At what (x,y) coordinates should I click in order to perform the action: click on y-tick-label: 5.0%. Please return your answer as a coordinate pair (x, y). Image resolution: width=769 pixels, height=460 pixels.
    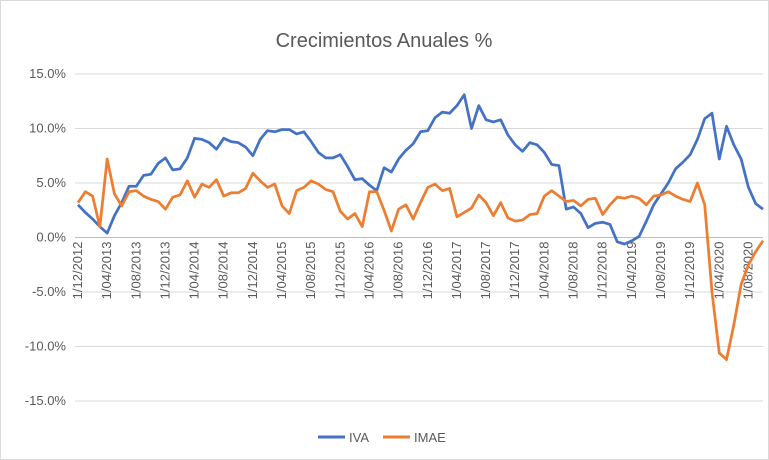
    Looking at the image, I should click on (51, 182).